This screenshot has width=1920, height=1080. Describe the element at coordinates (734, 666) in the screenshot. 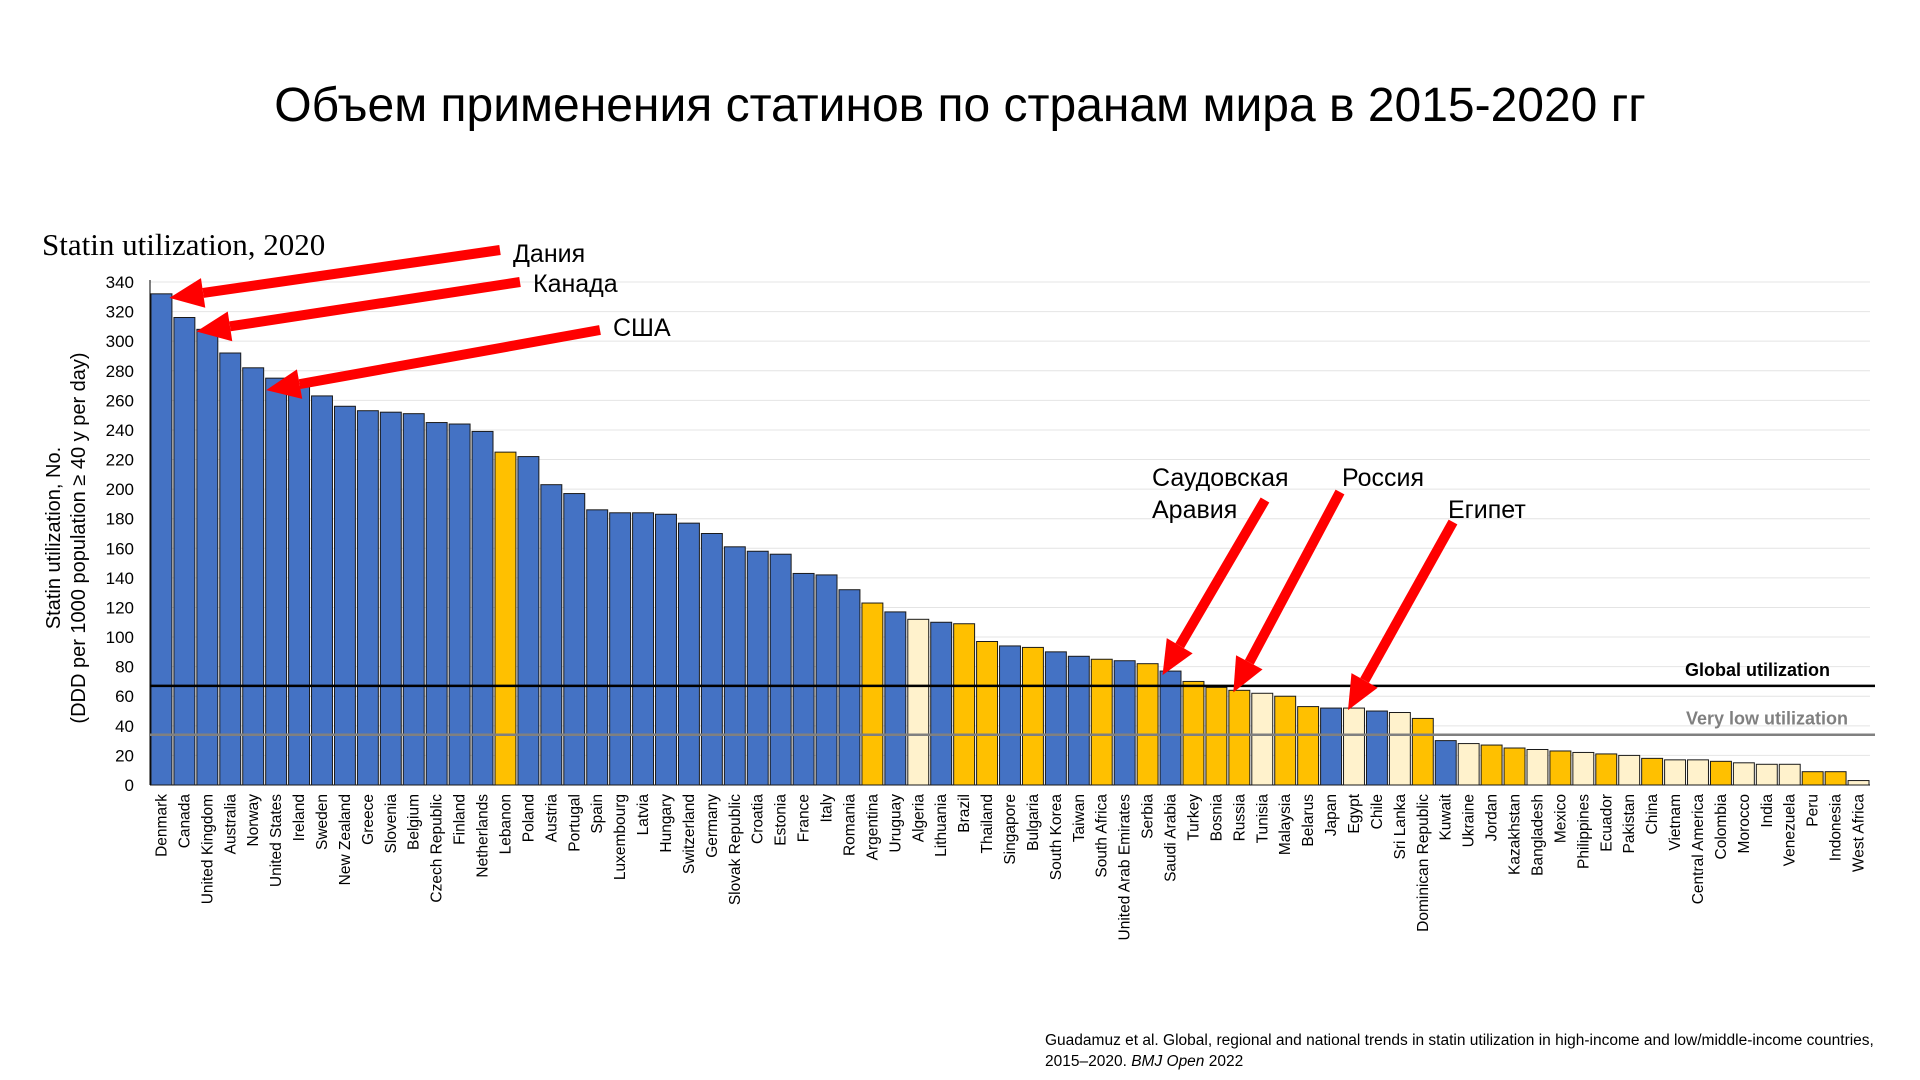

I see `bar-slovak-republic` at that location.